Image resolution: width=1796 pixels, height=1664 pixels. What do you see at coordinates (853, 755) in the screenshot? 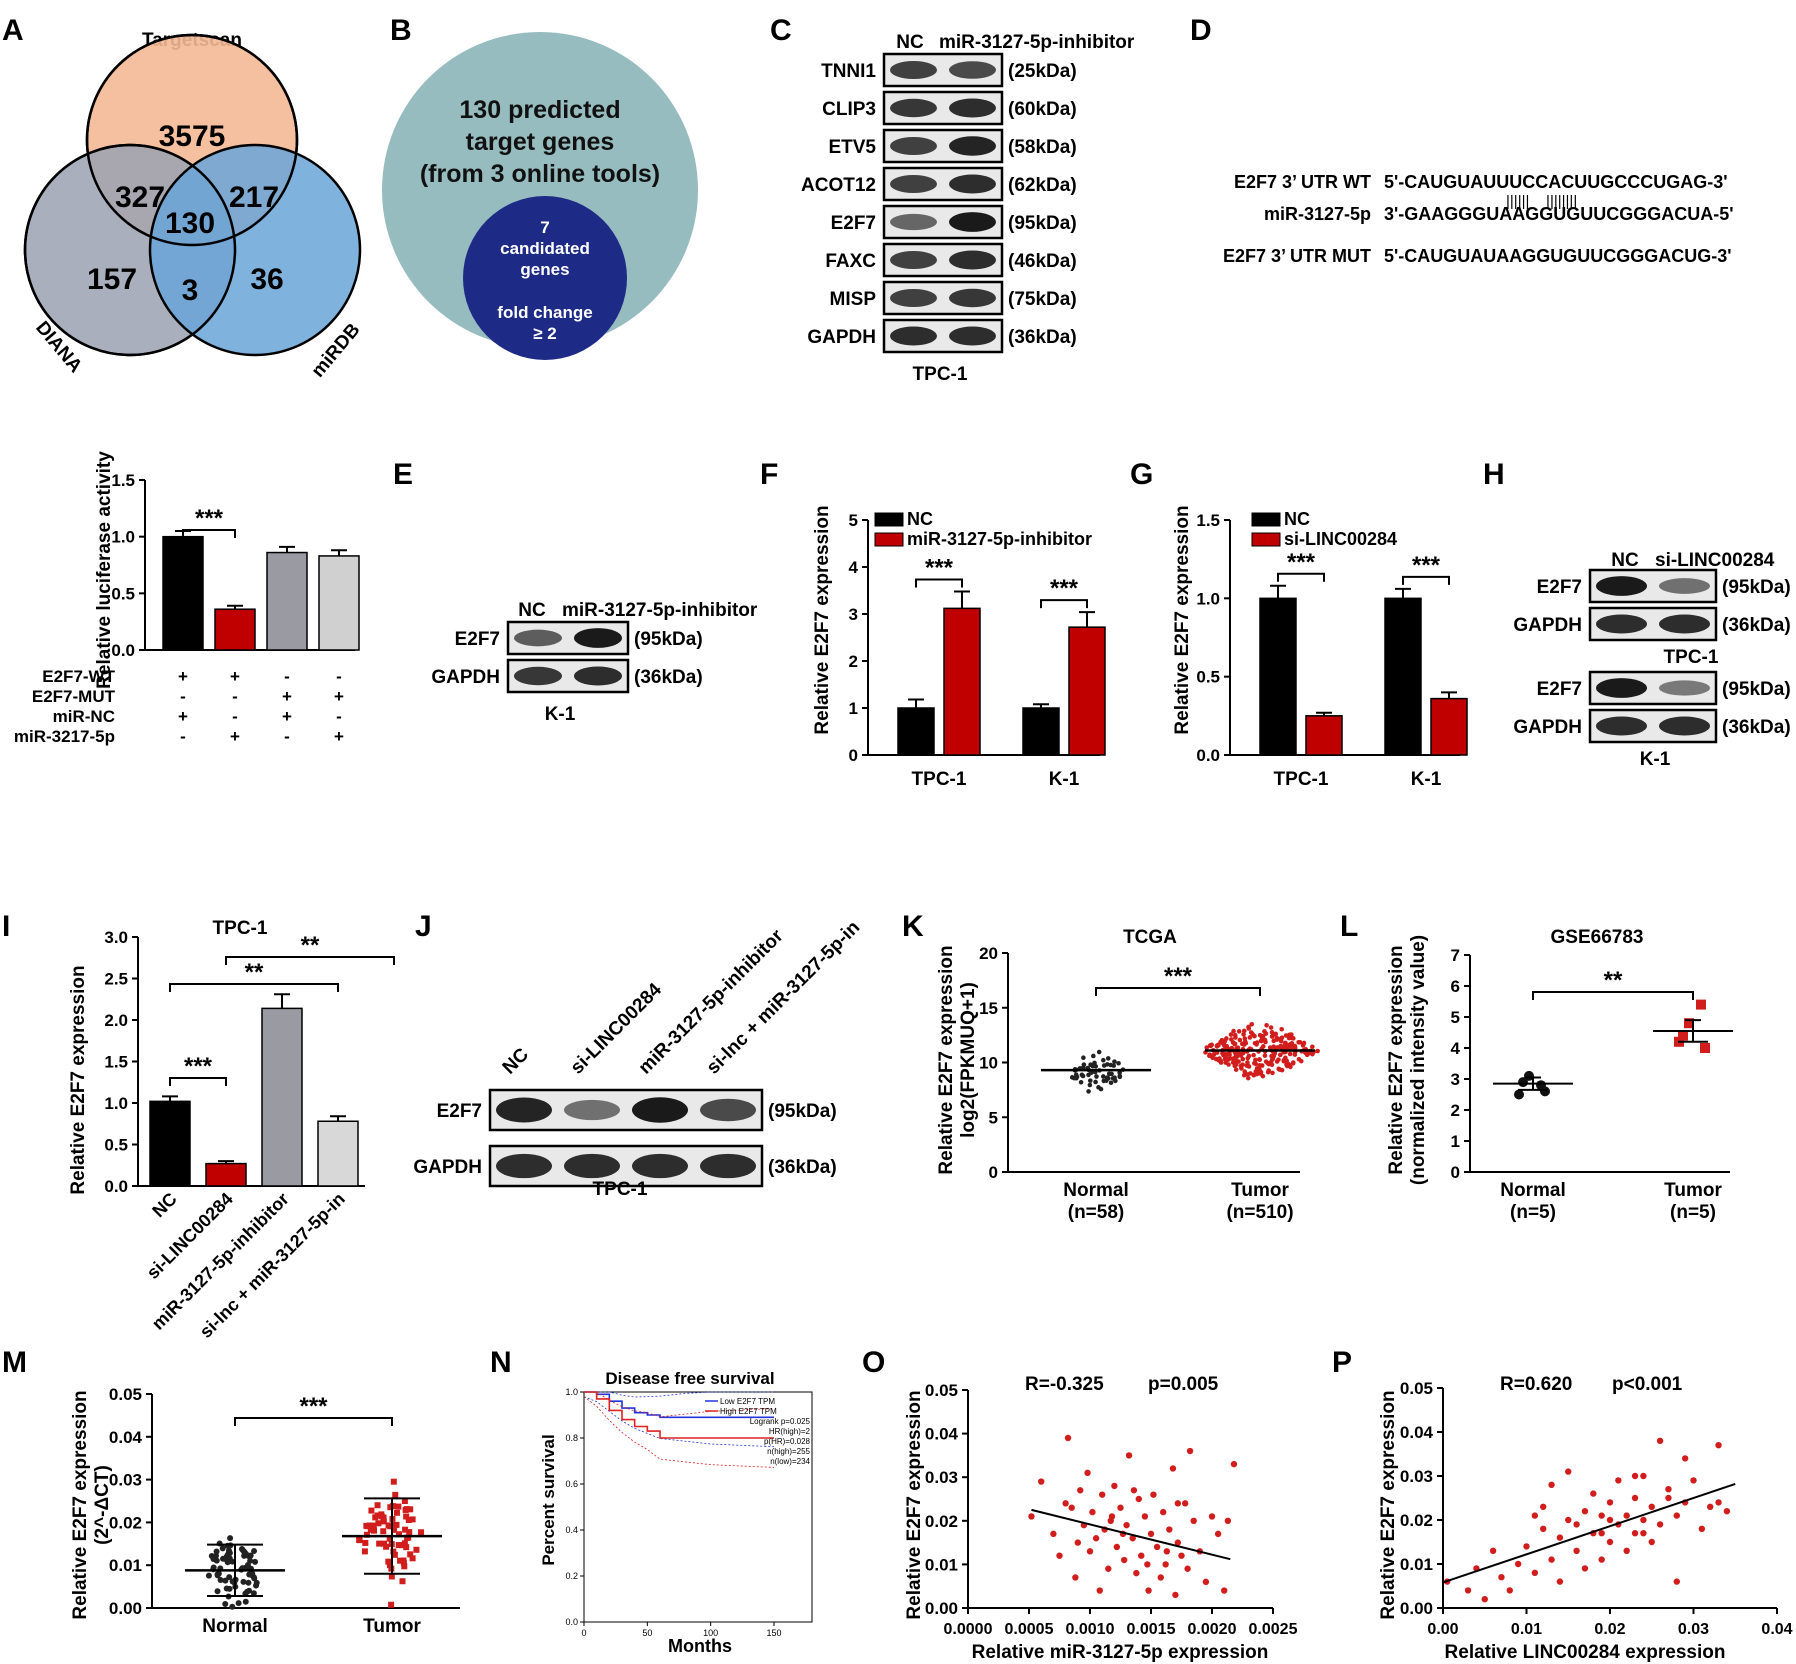
I see `f-ytick-label-0: 0` at bounding box center [853, 755].